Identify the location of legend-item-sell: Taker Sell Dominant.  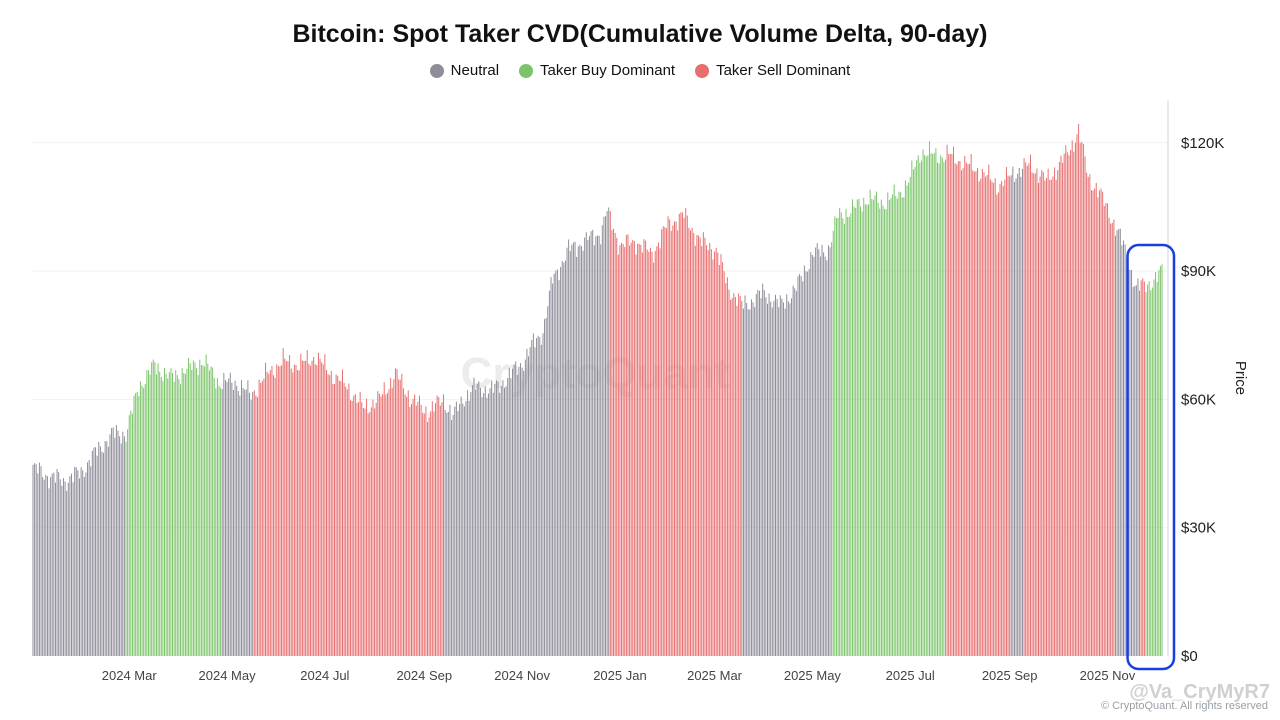
(772, 70).